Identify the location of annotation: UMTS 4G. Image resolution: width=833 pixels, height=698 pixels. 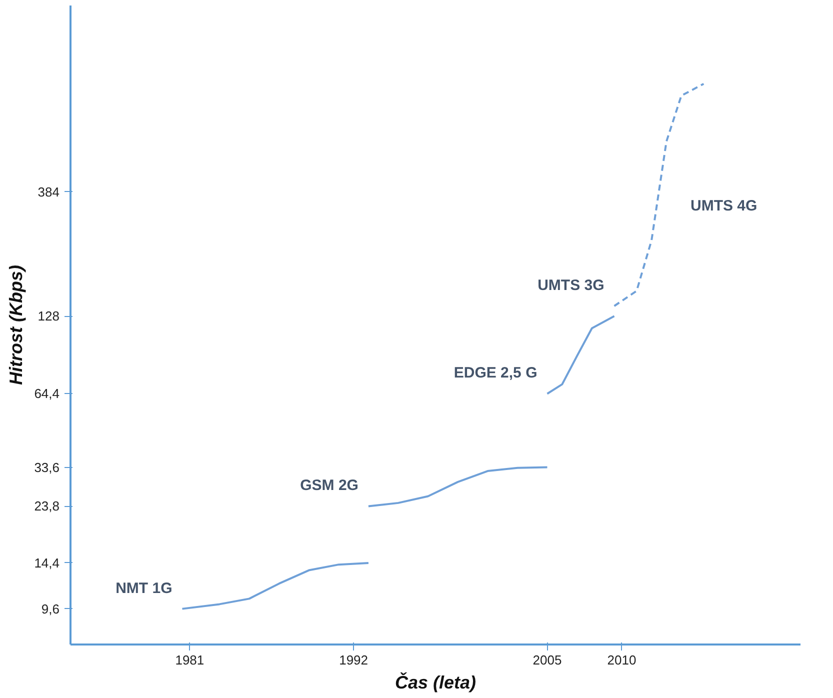
(724, 206).